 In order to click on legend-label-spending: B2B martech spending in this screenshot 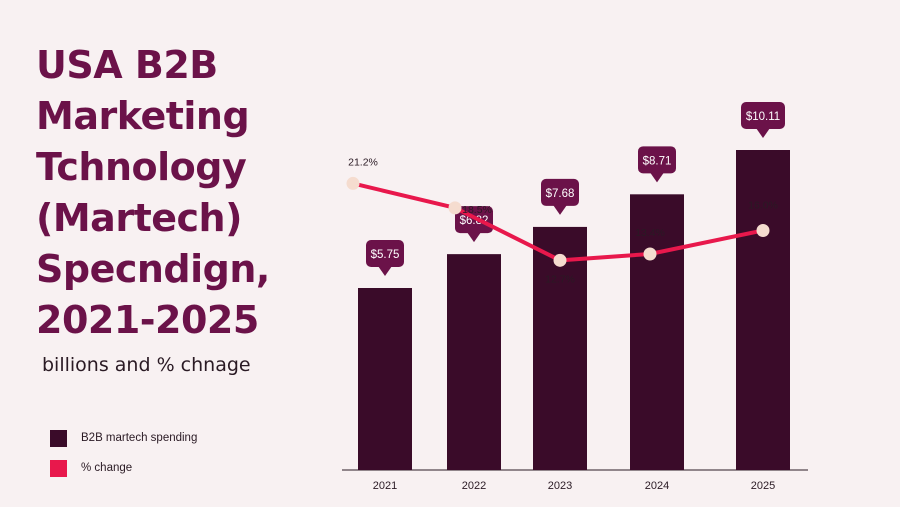, I will do `click(139, 438)`.